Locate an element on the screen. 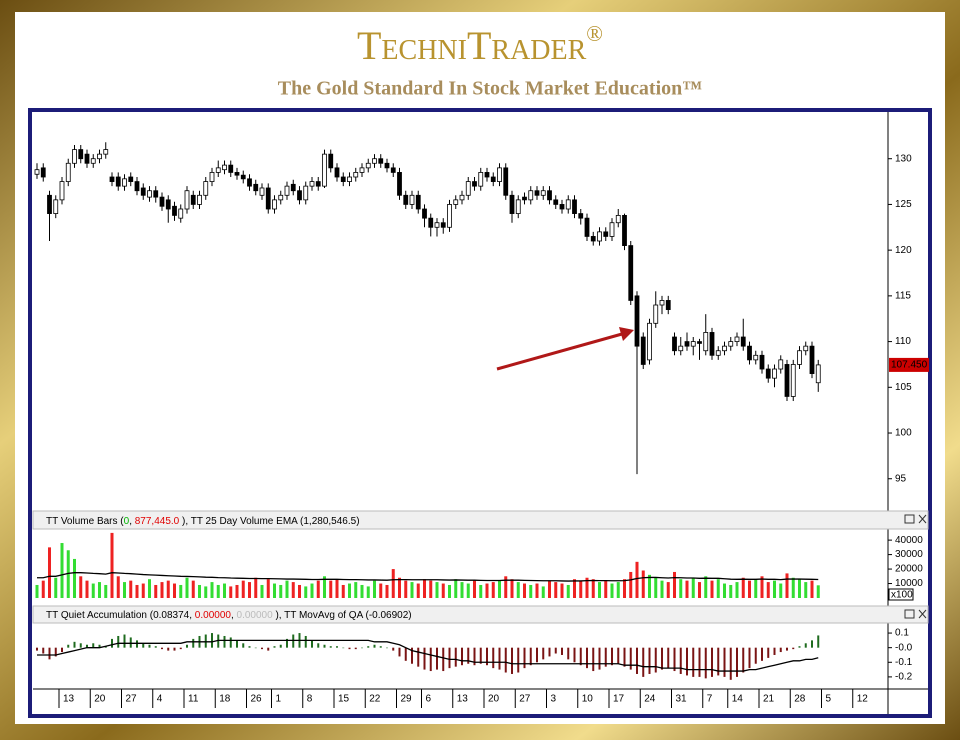 The image size is (960, 745). legend-part: TT Volume Bars ( is located at coordinates (85, 521).